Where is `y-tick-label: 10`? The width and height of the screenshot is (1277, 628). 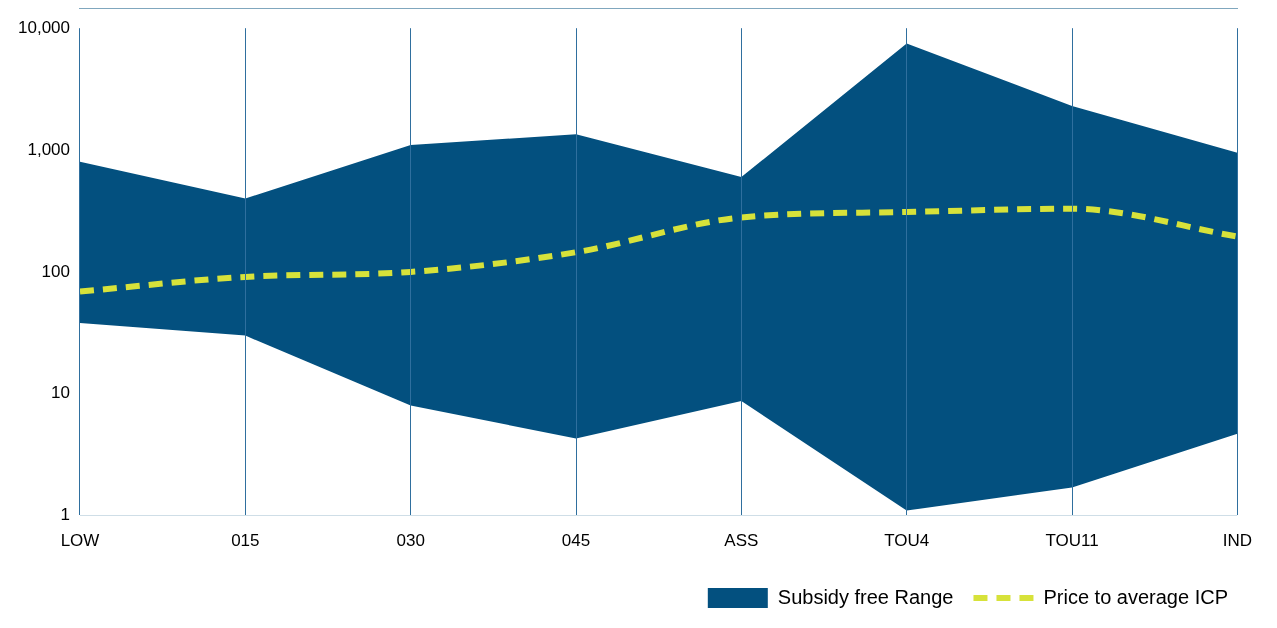 y-tick-label: 10 is located at coordinates (60, 393).